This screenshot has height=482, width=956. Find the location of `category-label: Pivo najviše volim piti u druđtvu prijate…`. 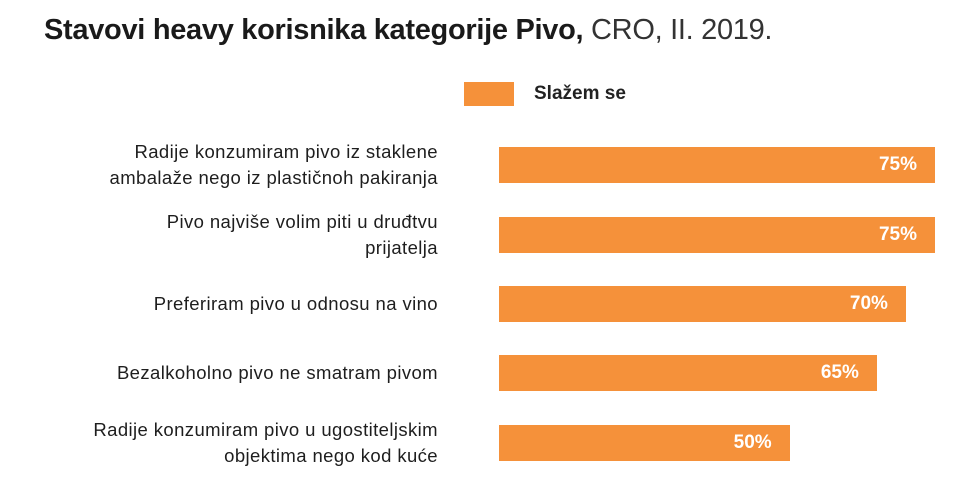

category-label: Pivo najviše volim piti u druđtvu prijate… is located at coordinates (219, 235).